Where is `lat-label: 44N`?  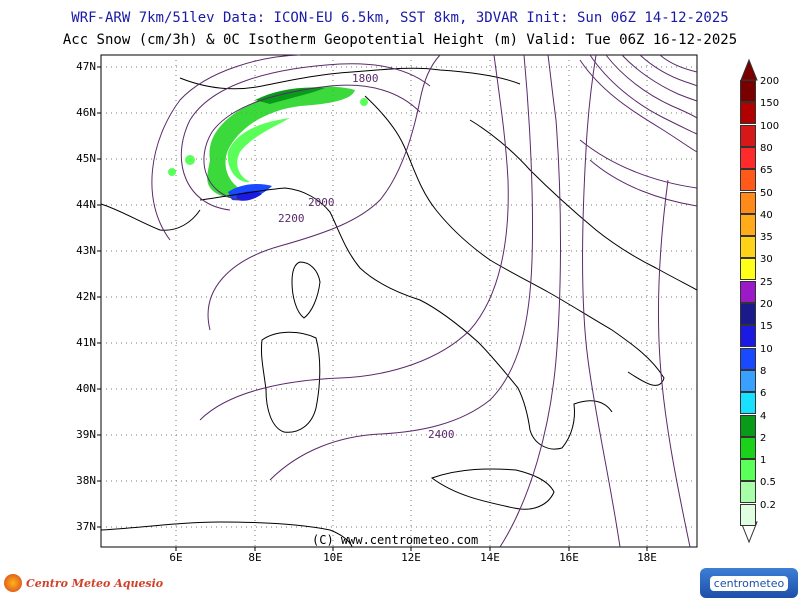 lat-label: 44N is located at coordinates (86, 204).